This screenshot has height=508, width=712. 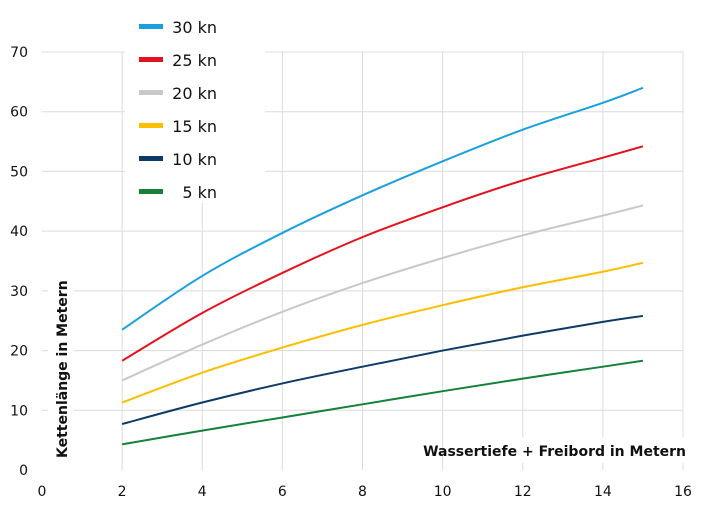 I want to click on y-tick-label: 20, so click(x=19, y=352).